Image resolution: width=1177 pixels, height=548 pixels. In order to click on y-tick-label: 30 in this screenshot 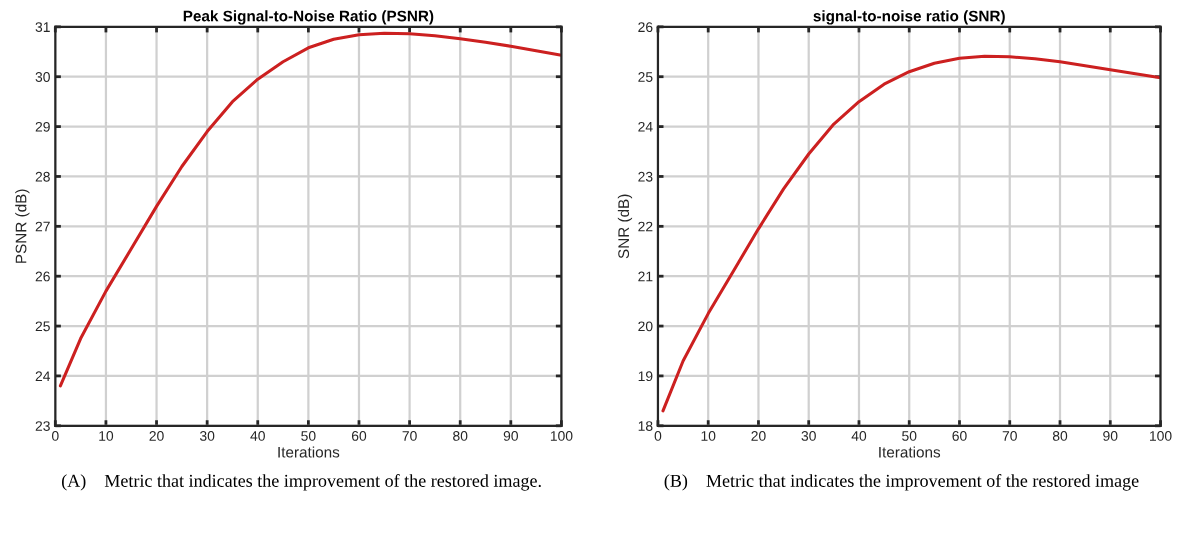, I will do `click(42, 77)`.